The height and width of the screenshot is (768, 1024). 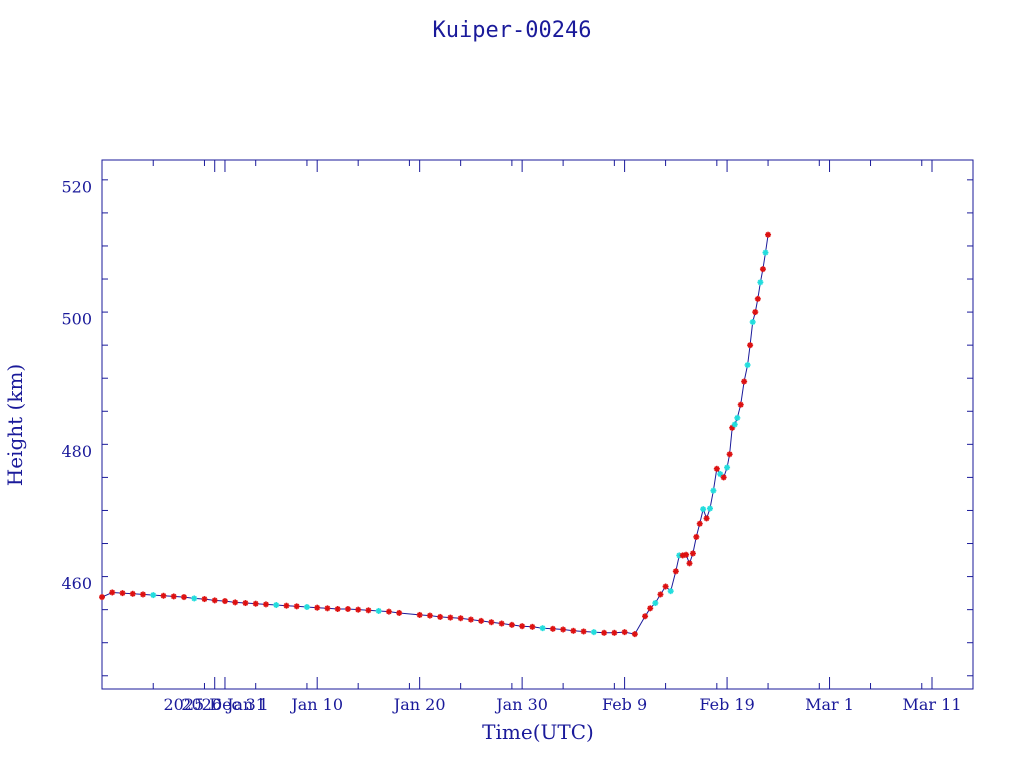 I want to click on x-tick-label: 2025 Dec 31, so click(x=214, y=704).